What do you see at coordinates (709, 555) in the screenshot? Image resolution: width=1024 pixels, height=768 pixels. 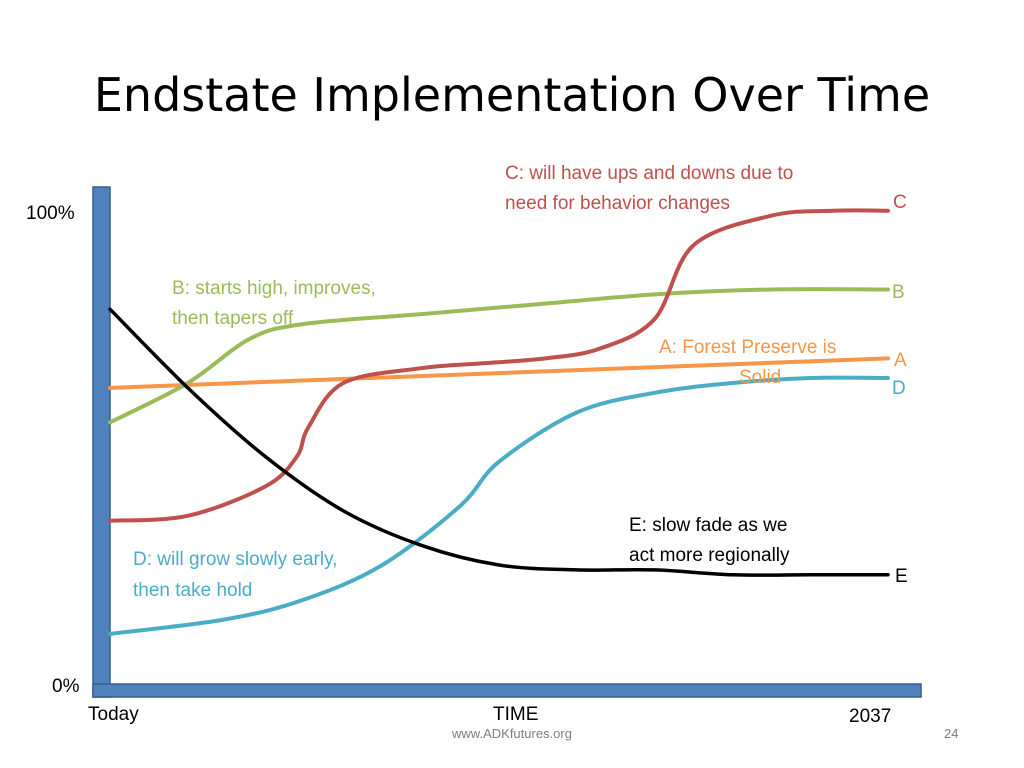 I see `annotation-e-line-2: act more regionally` at bounding box center [709, 555].